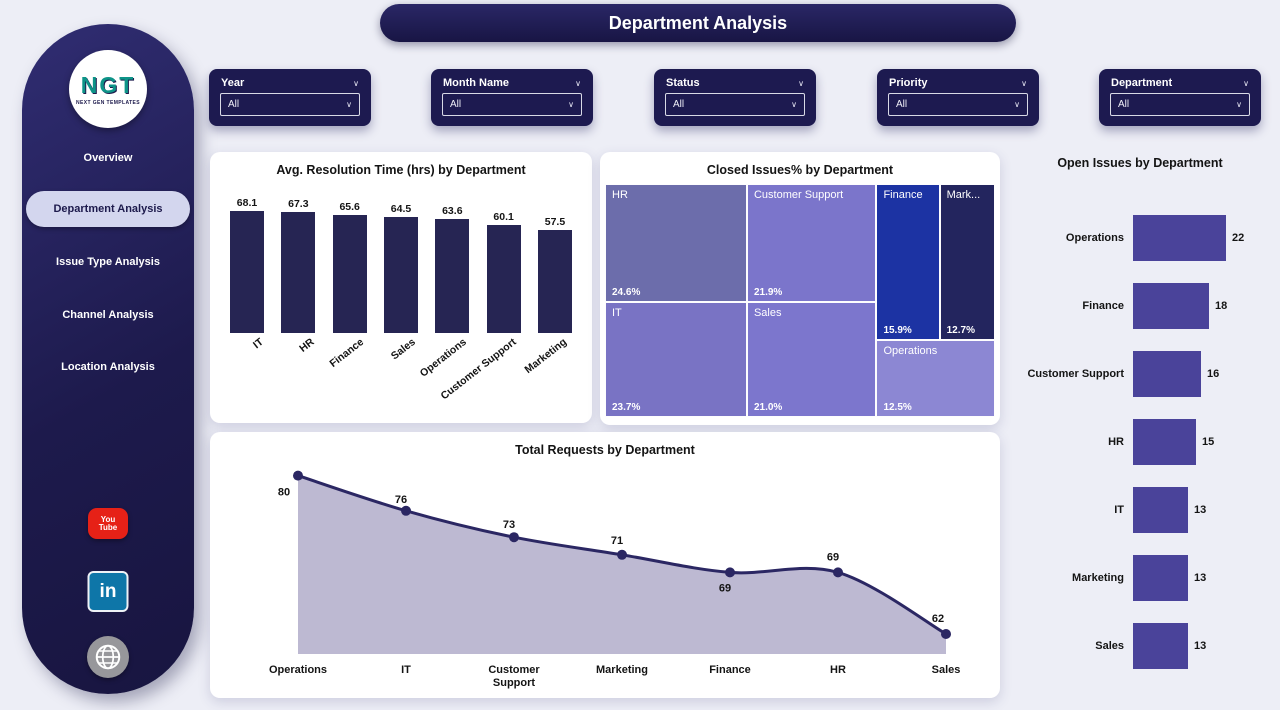 The width and height of the screenshot is (1280, 710). Describe the element at coordinates (935, 378) in the screenshot. I see `treemap-tile-operations: Operations 12.5%` at that location.